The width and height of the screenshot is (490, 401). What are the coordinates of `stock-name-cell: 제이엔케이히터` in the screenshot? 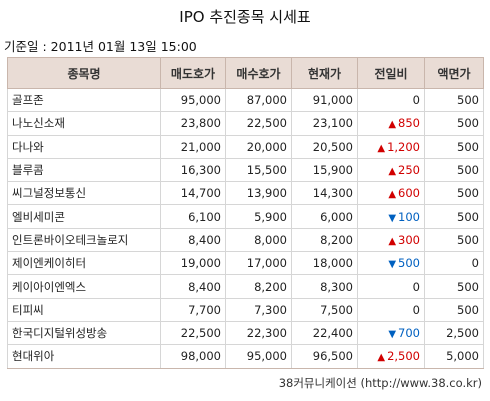 It's located at (84, 263).